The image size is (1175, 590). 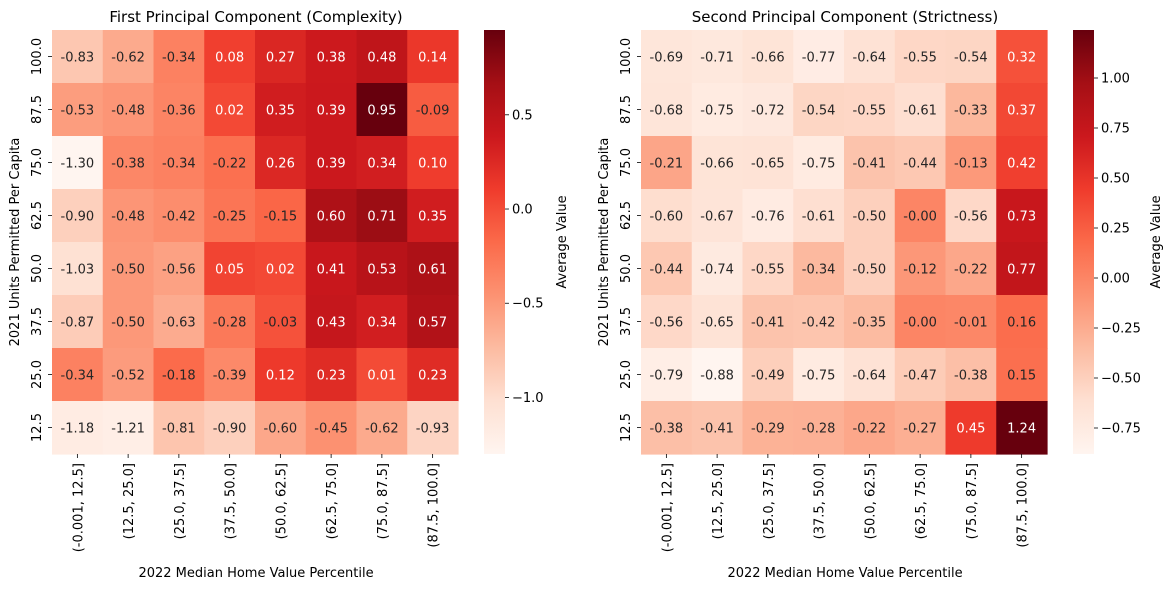 I want to click on colorbar, so click(x=1083, y=242).